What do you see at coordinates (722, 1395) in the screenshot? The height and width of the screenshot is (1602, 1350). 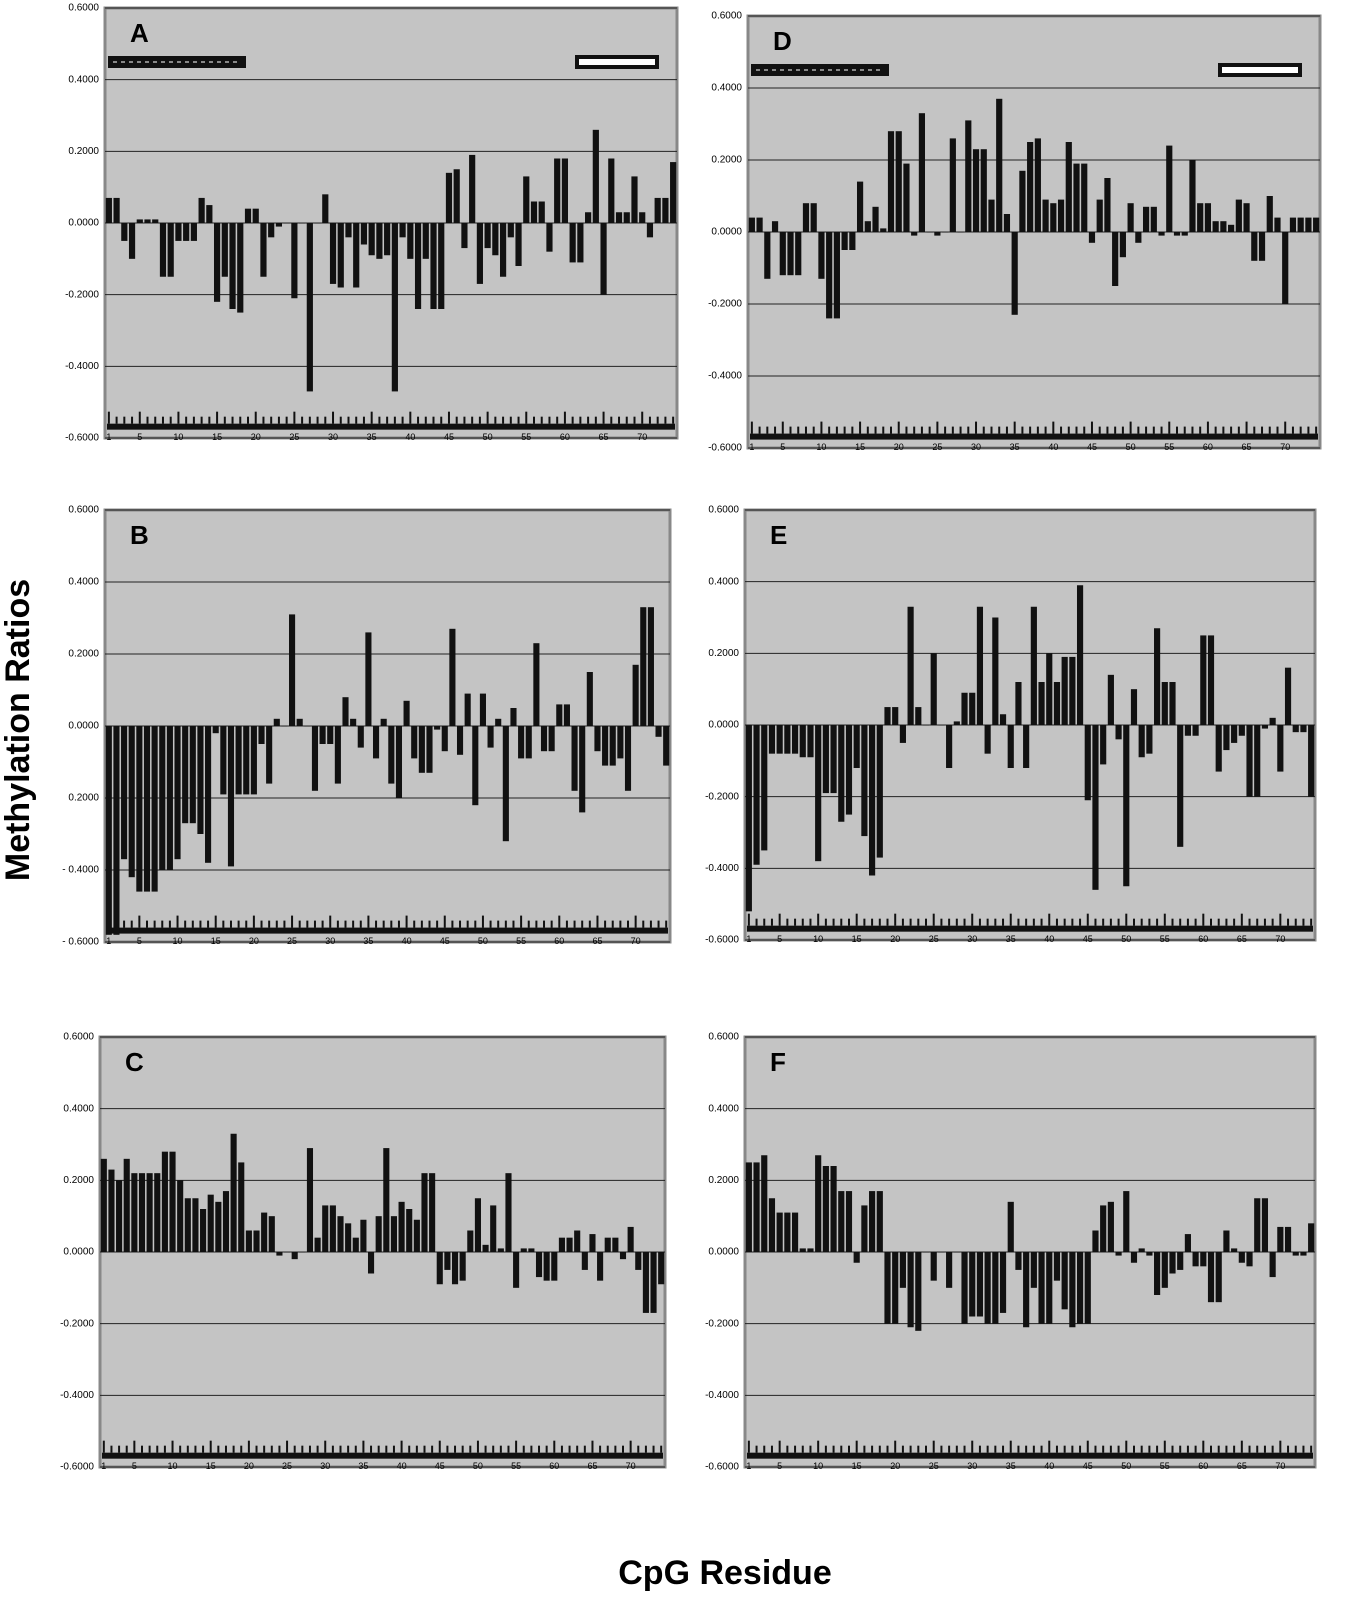 I see `y-tick-label: -0.4000` at bounding box center [722, 1395].